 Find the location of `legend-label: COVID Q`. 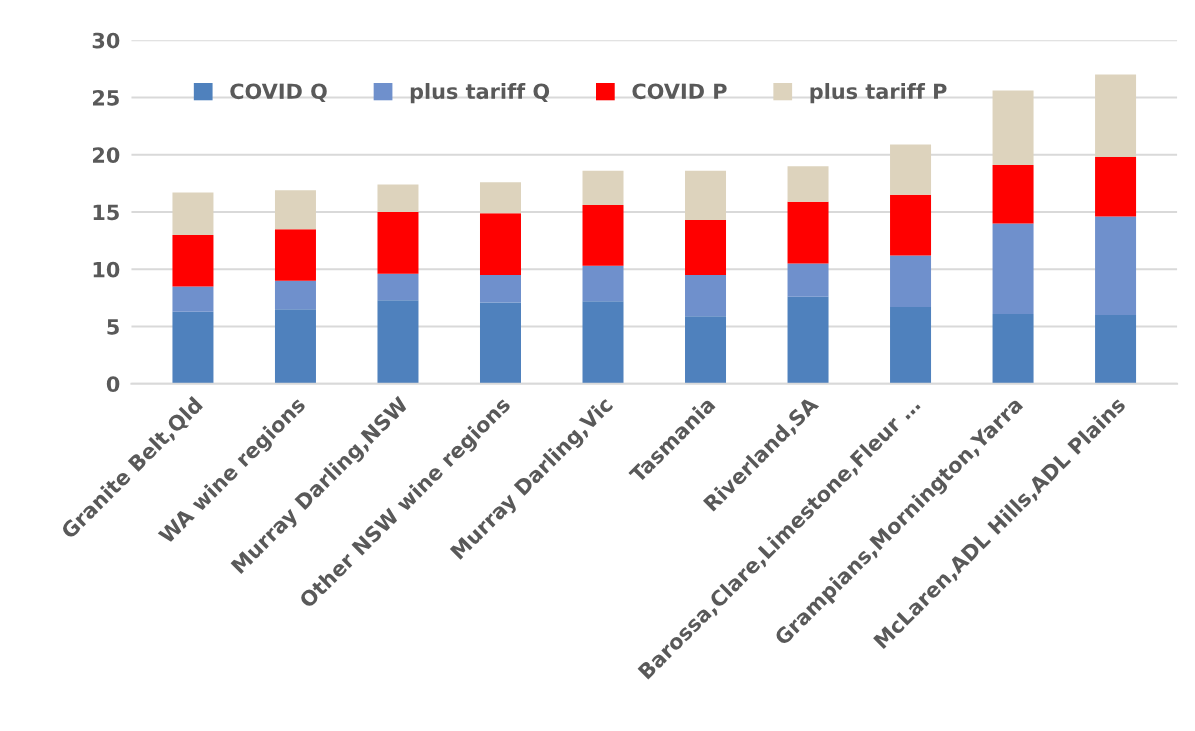

legend-label: COVID Q is located at coordinates (278, 92).